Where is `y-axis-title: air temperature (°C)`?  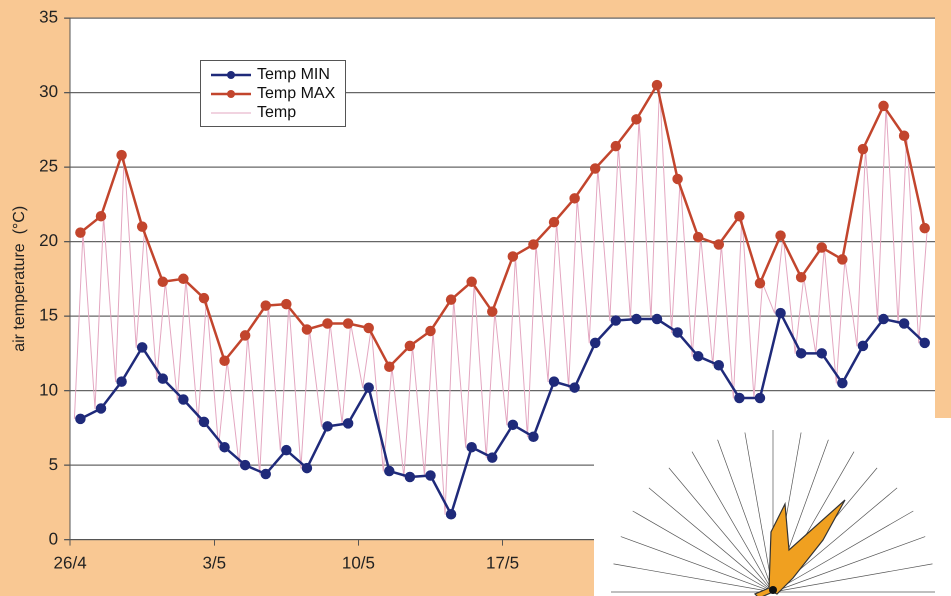 y-axis-title: air temperature (°C) is located at coordinates (19, 279).